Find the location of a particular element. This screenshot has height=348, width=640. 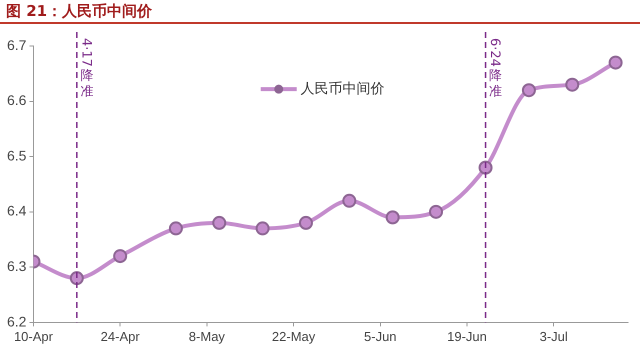

y-tick-label: 6.2 is located at coordinates (16, 321).